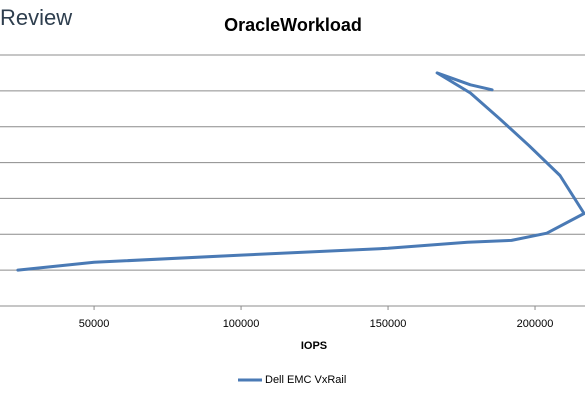 The width and height of the screenshot is (585, 401). What do you see at coordinates (94, 324) in the screenshot?
I see `x-tick-label: 50000` at bounding box center [94, 324].